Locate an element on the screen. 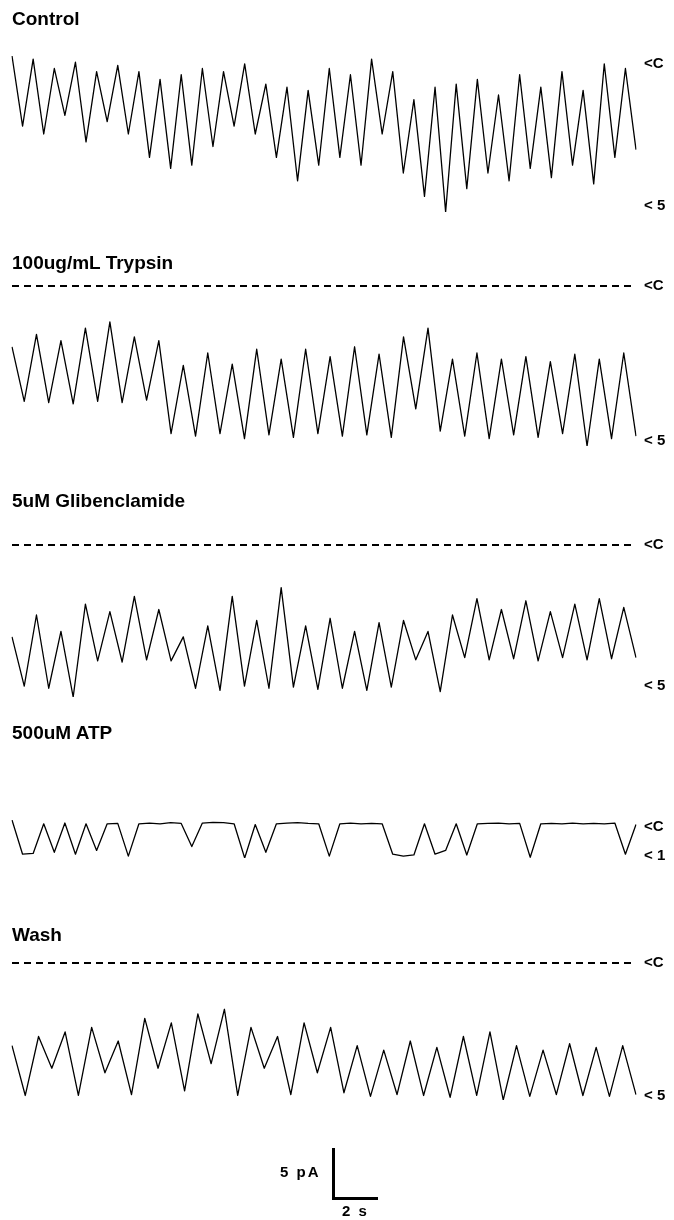 The width and height of the screenshot is (674, 1220). text: 2 s is located at coordinates (355, 1210).